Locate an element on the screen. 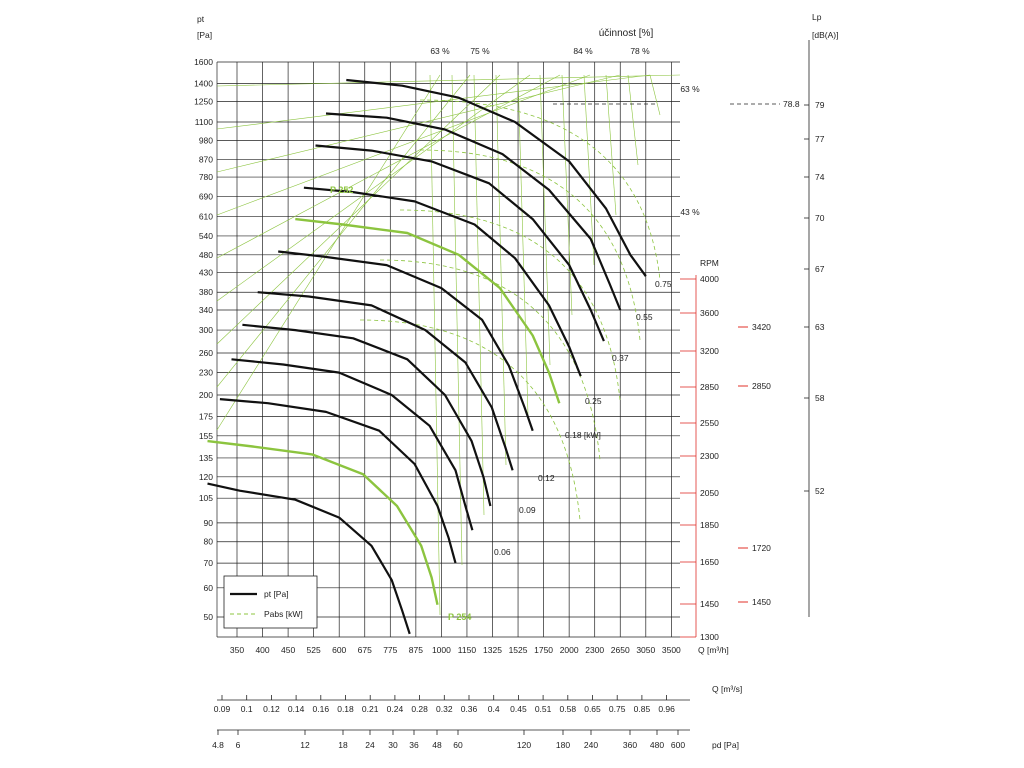 This screenshot has height=768, width=1024. y-tick-label: 1250 is located at coordinates (203, 102).